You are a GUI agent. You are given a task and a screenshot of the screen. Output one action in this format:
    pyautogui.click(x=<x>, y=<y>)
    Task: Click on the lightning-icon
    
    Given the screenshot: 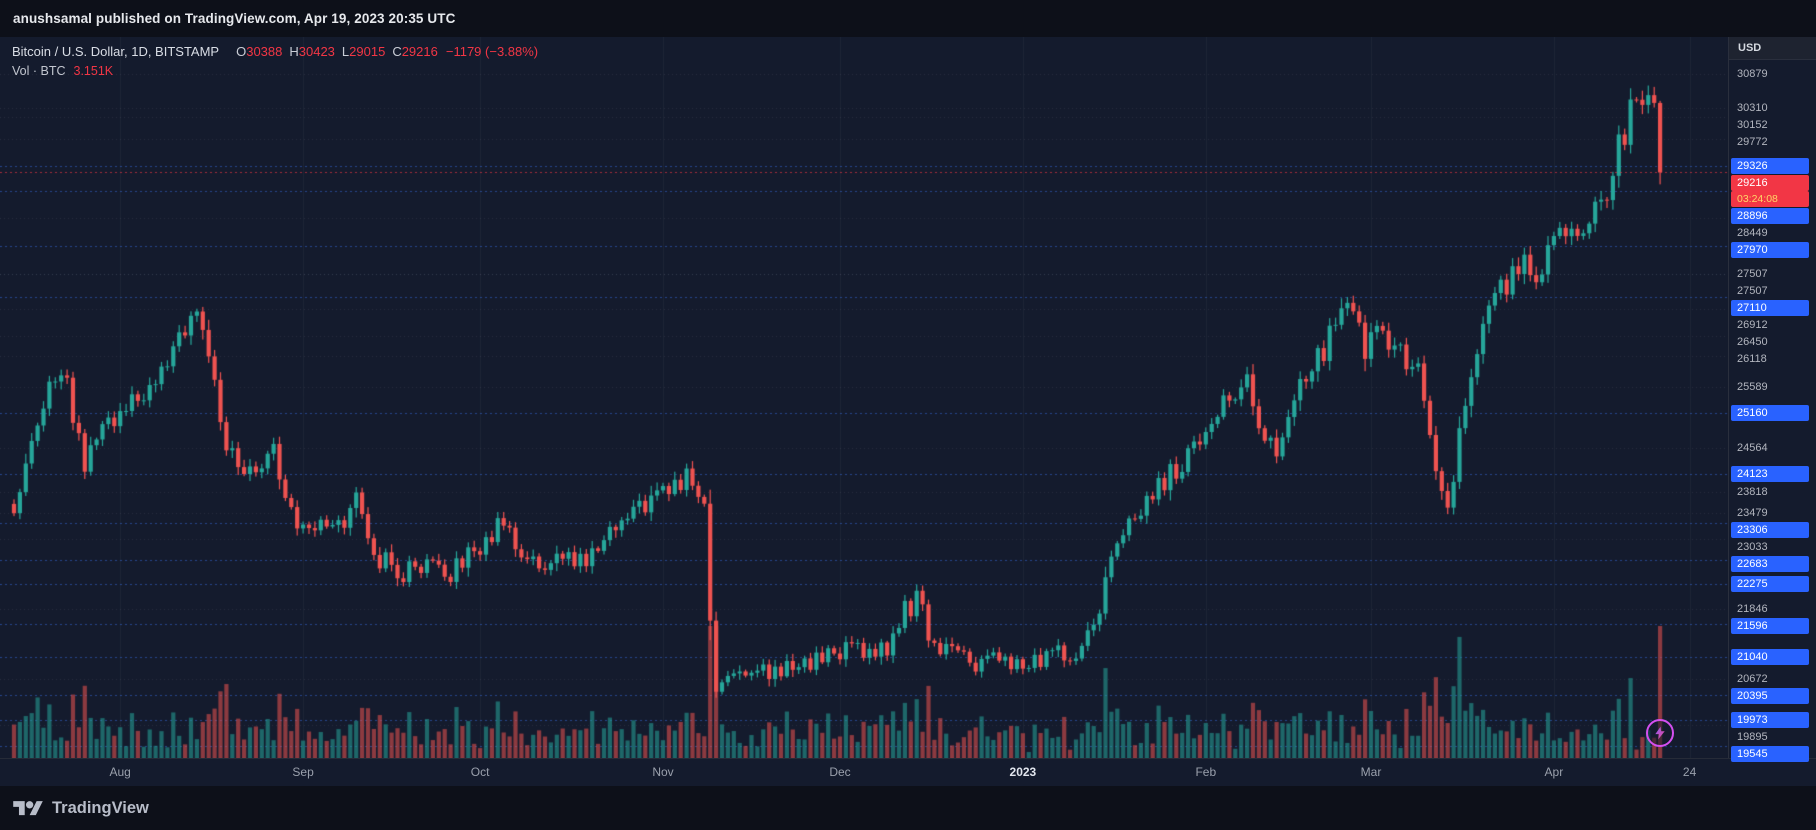 What is the action you would take?
    pyautogui.click(x=1660, y=733)
    